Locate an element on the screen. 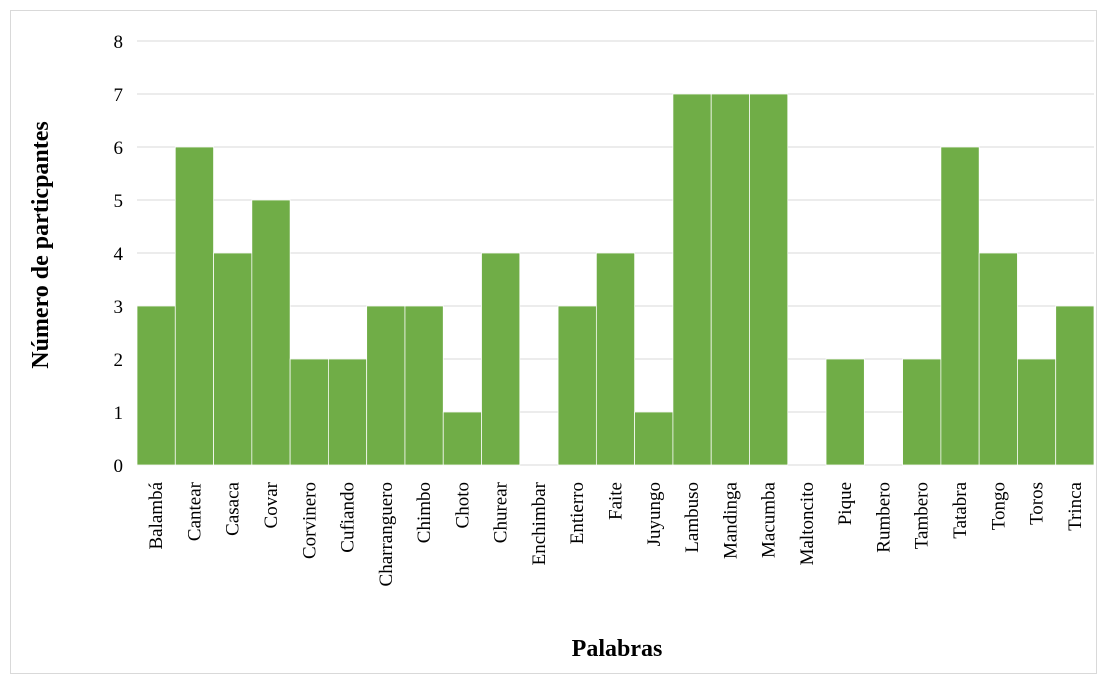  y-tick-label: 4 is located at coordinates (119, 254).